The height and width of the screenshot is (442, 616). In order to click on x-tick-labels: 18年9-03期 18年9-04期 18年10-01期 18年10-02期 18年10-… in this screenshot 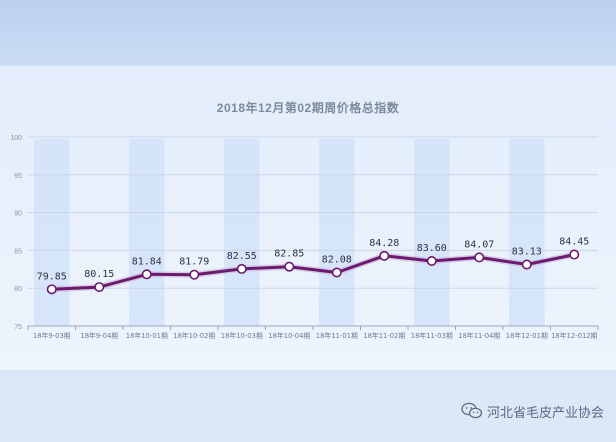, I will do `click(315, 335)`.